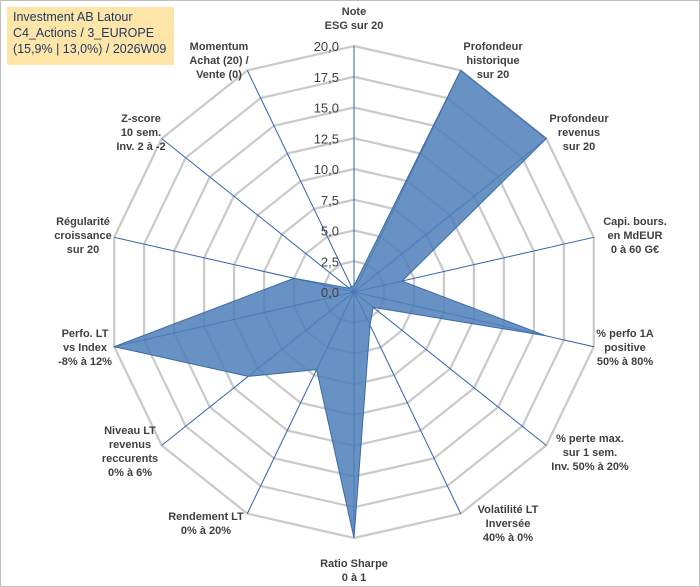 The image size is (700, 587). Describe the element at coordinates (326, 138) in the screenshot. I see `tick-label: 12,5` at that location.